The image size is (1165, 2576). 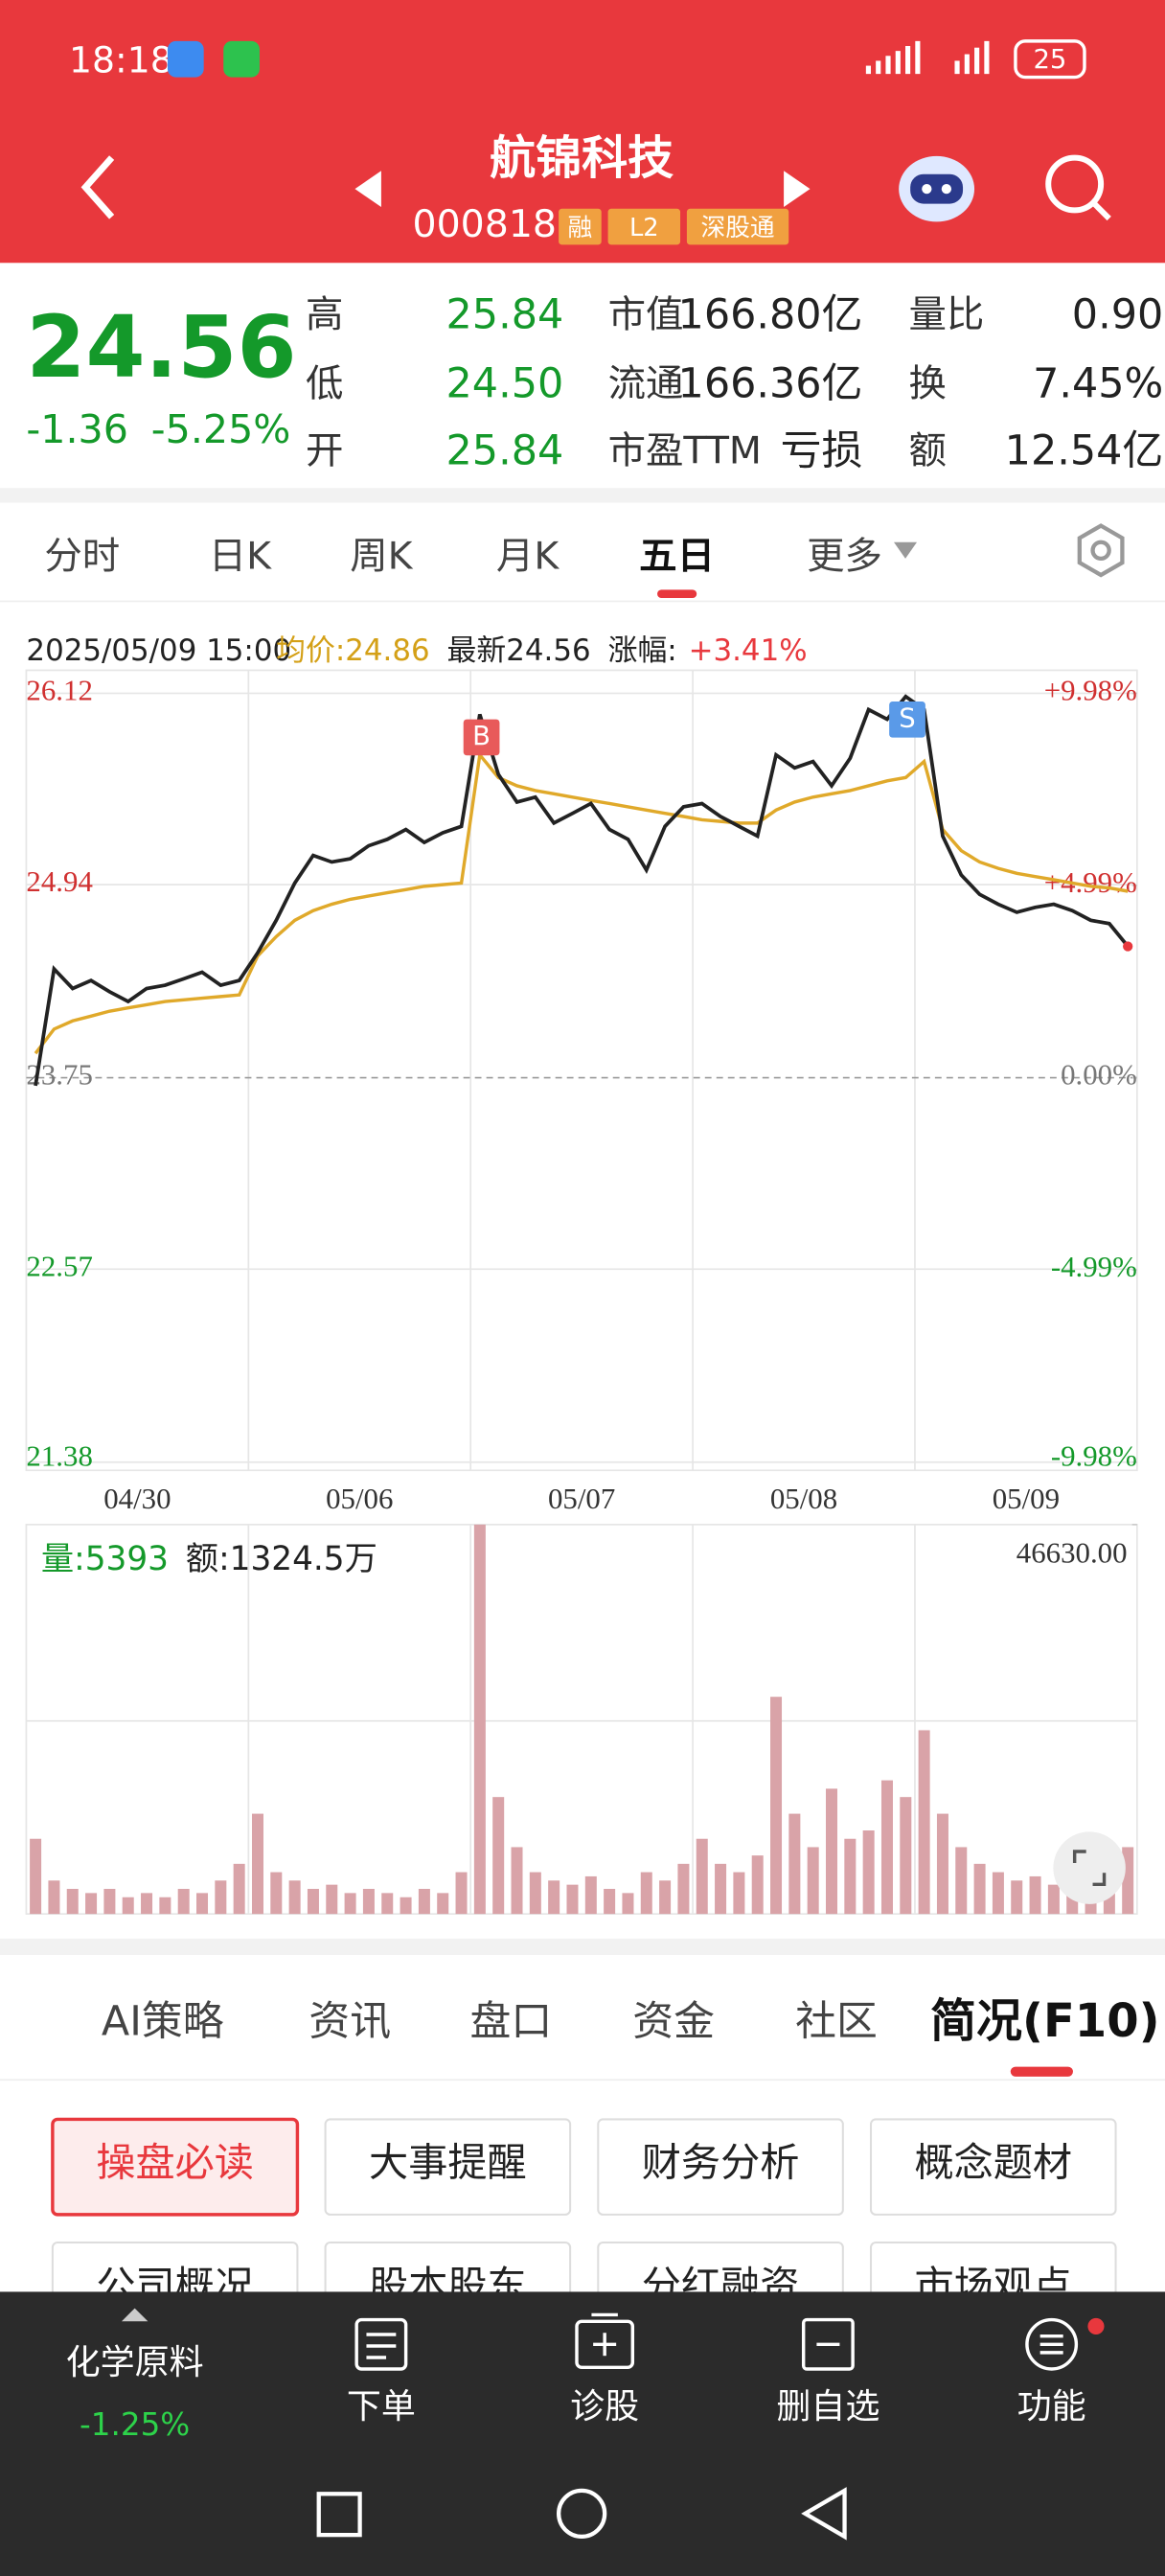 I want to click on divider, so click(x=582, y=495).